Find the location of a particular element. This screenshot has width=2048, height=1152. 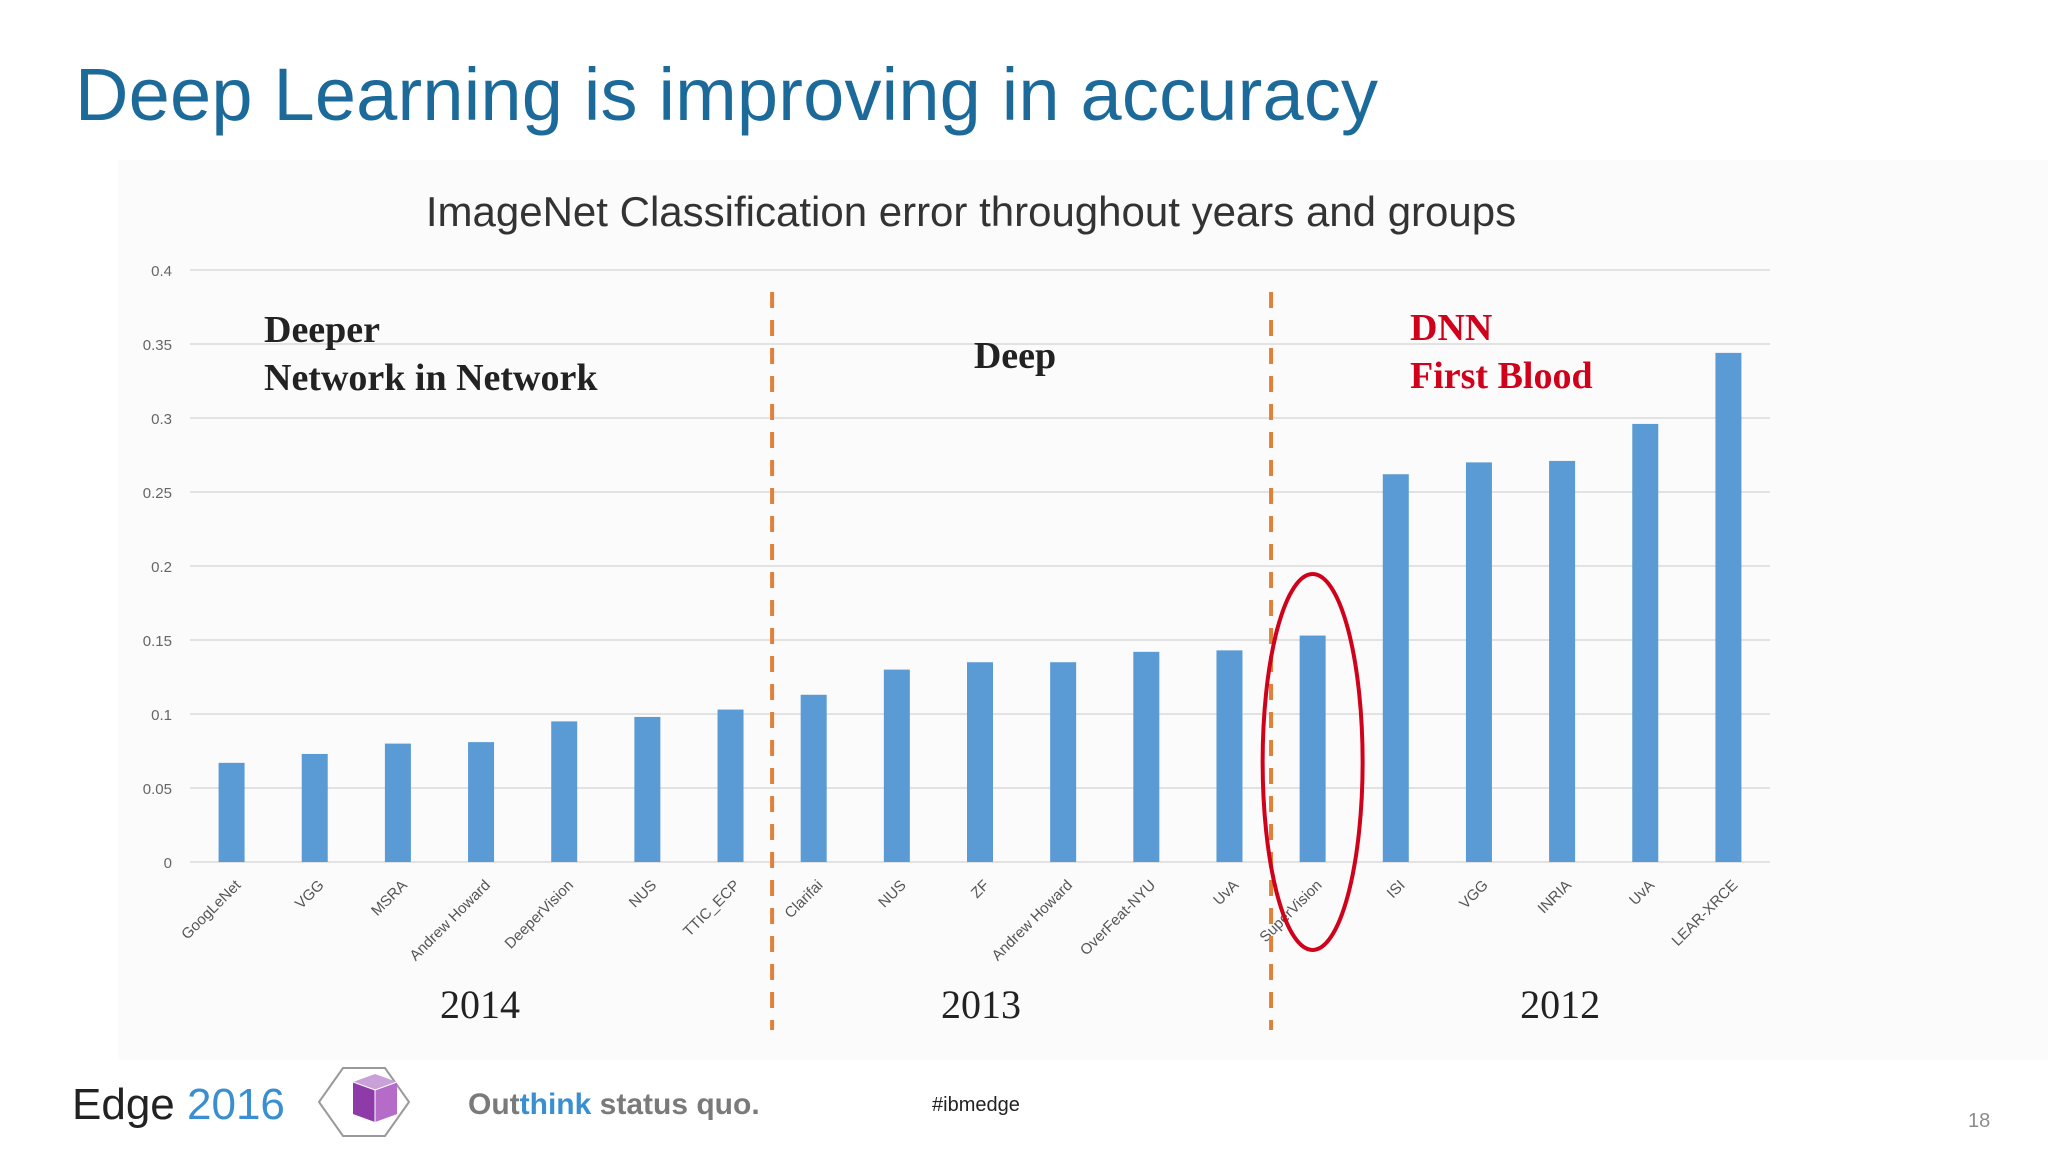

y-tick-label: 0.05 is located at coordinates (157, 789).